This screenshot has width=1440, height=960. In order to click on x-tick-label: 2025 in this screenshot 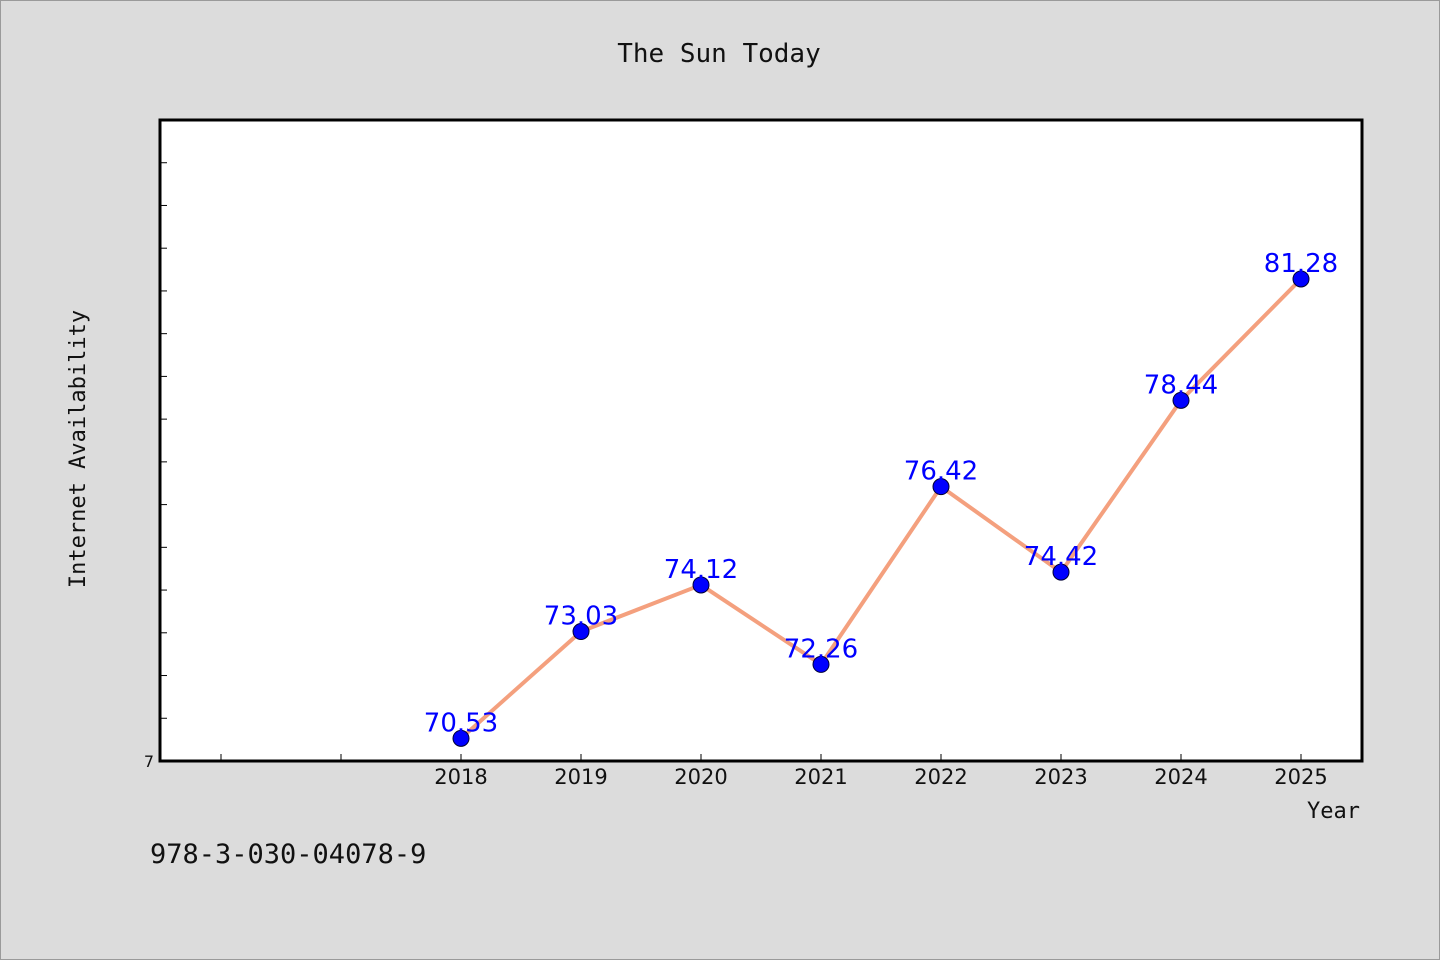, I will do `click(1300, 777)`.